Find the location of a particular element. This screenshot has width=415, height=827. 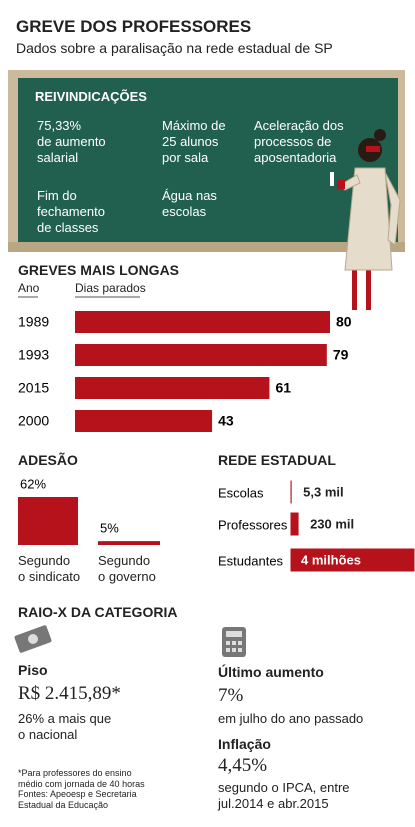

stat-label: Último aumento is located at coordinates (271, 672).